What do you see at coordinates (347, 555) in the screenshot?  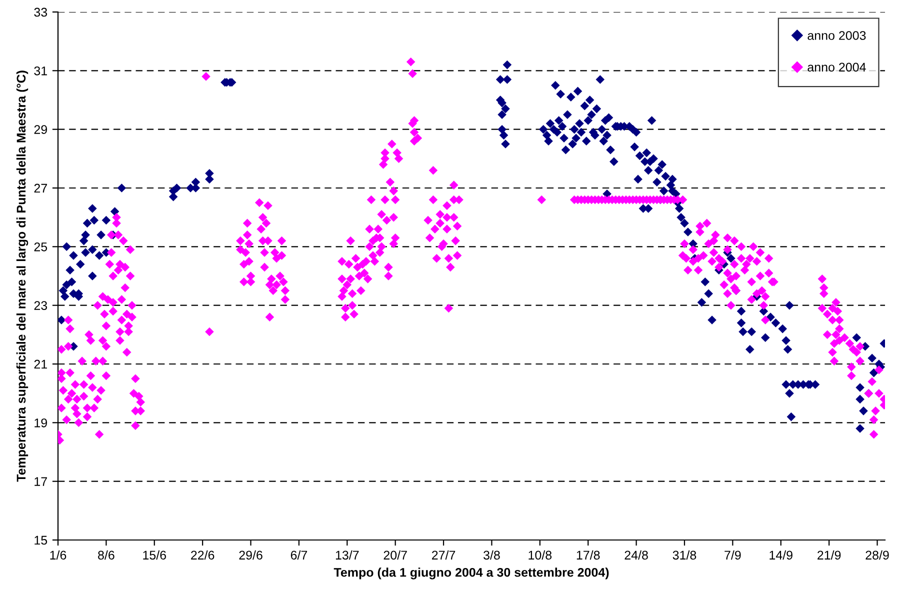 I see `x-tick-label: 13/7` at bounding box center [347, 555].